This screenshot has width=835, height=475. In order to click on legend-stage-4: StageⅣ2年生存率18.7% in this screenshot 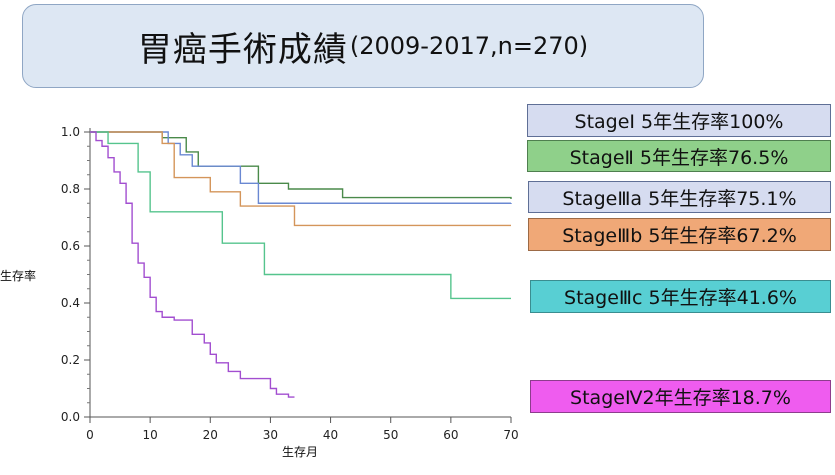, I will do `click(680, 396)`.